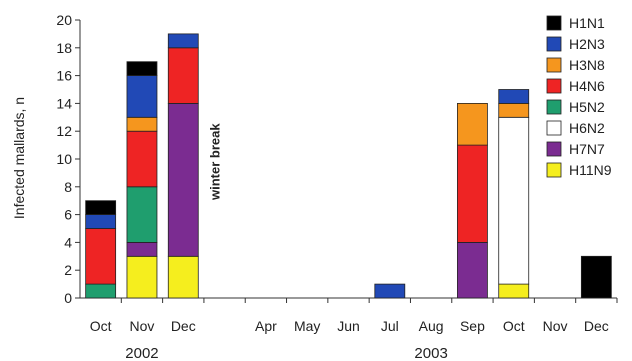 Image resolution: width=632 pixels, height=361 pixels. Describe the element at coordinates (68, 298) in the screenshot. I see `y-tick-label: 0` at that location.